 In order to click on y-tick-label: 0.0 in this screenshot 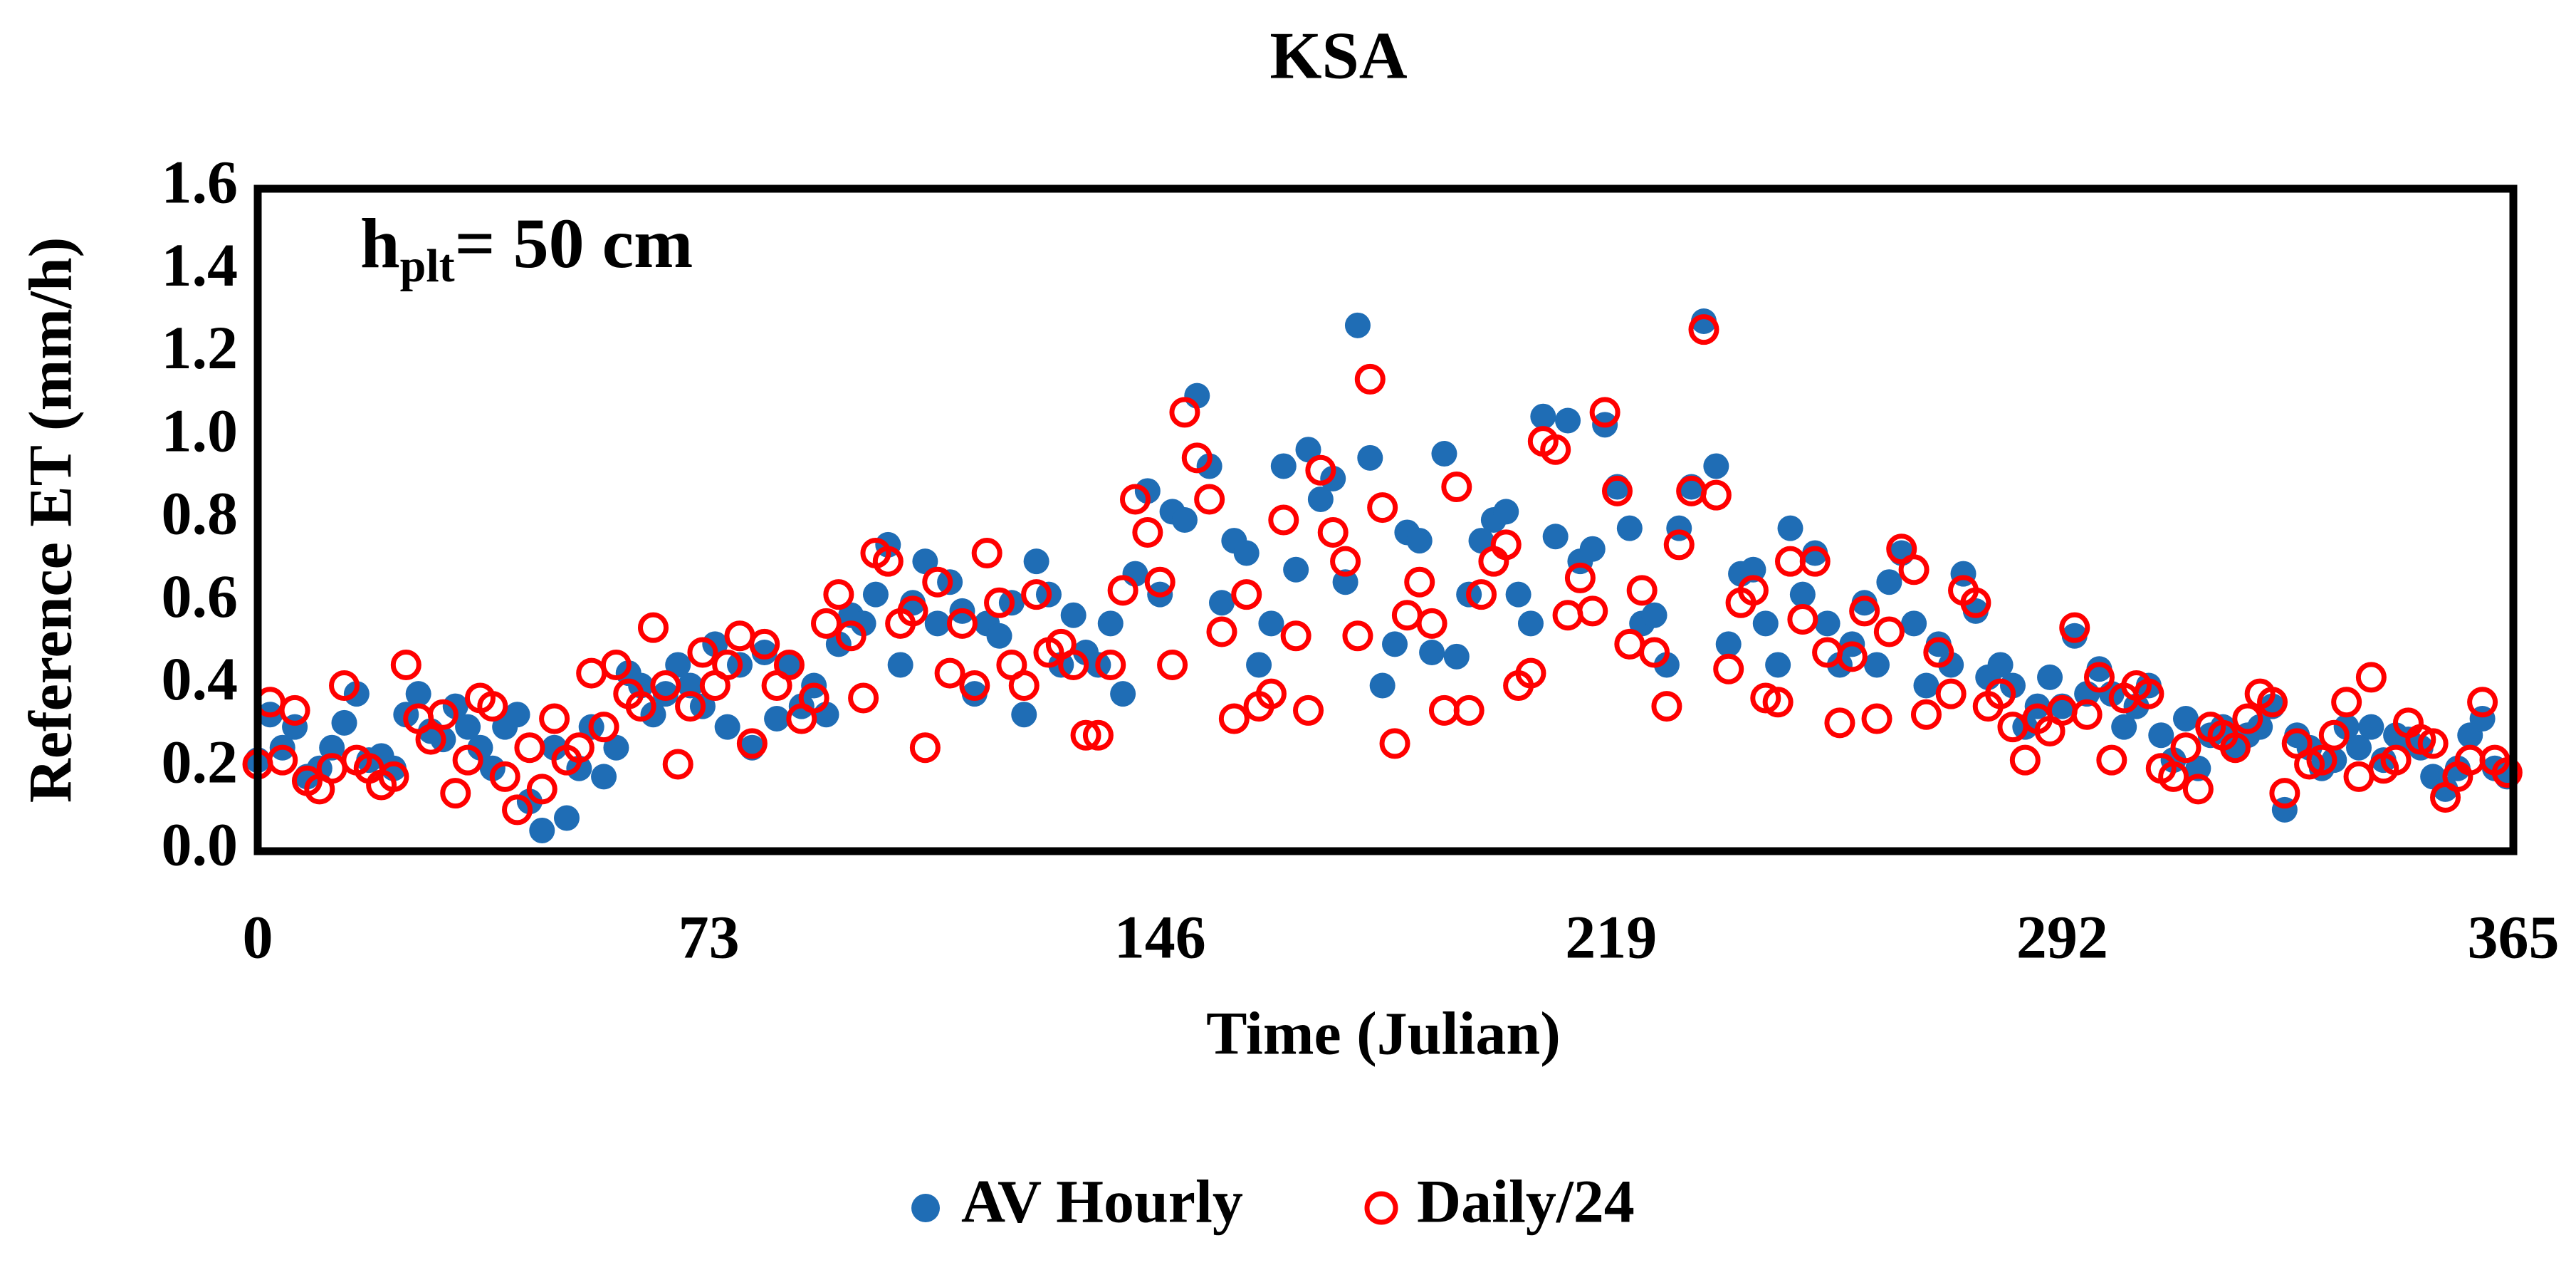, I will do `click(200, 845)`.